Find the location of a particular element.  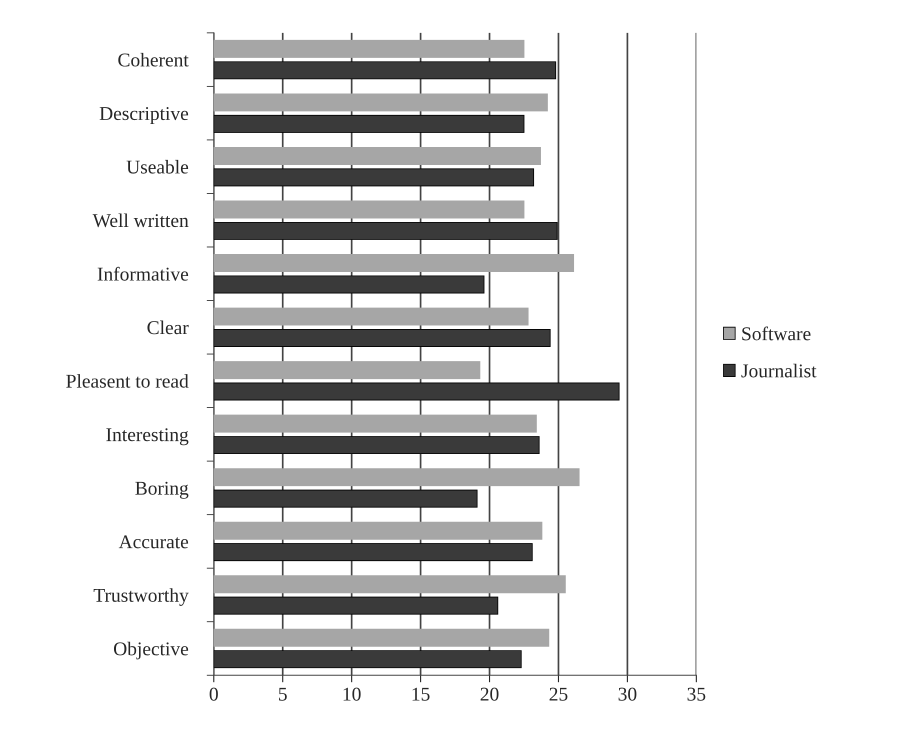

y-tick-label: Trustworthy is located at coordinates (141, 597).